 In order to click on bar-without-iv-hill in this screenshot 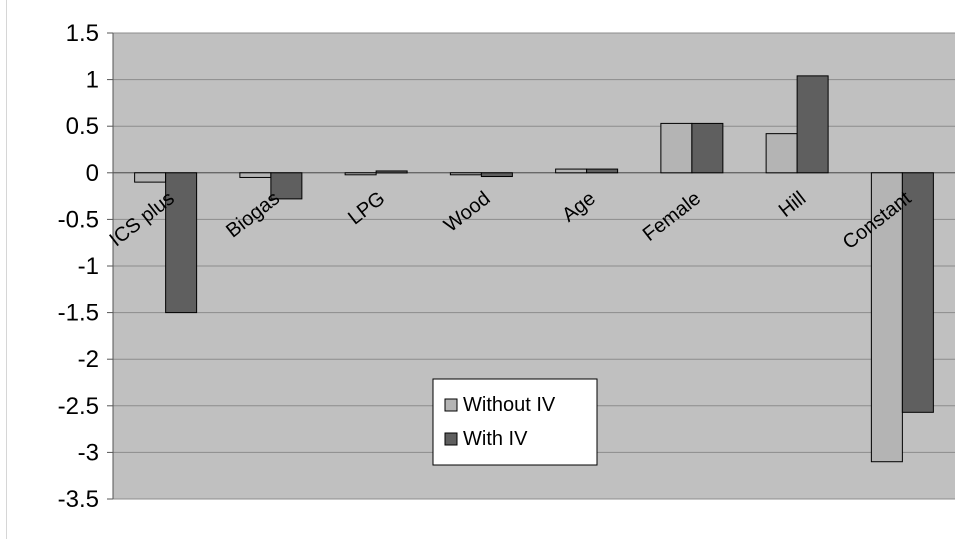, I will do `click(781, 153)`.